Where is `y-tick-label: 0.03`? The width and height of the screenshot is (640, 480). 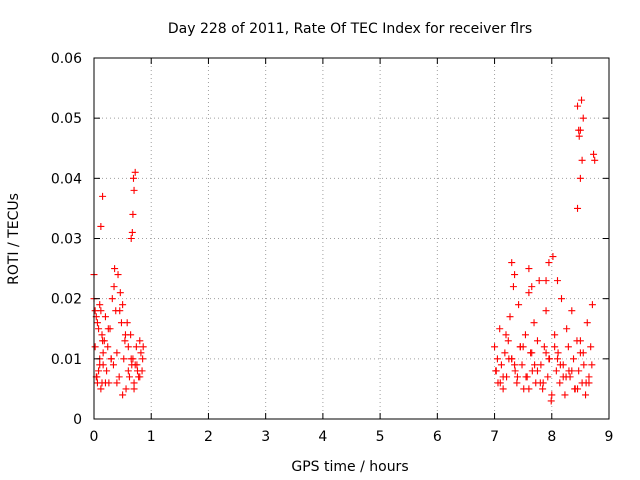
y-tick-label: 0.03 is located at coordinates (66, 240).